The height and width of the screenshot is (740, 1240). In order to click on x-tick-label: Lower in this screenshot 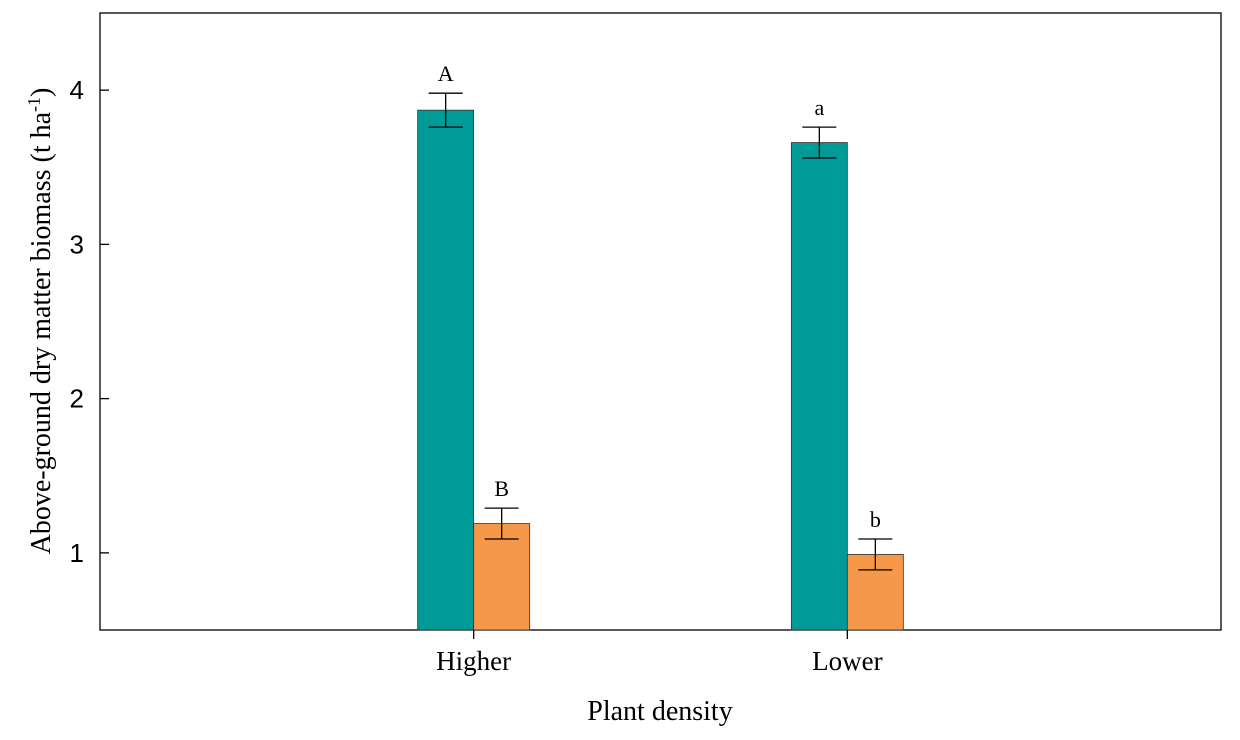, I will do `click(847, 661)`.